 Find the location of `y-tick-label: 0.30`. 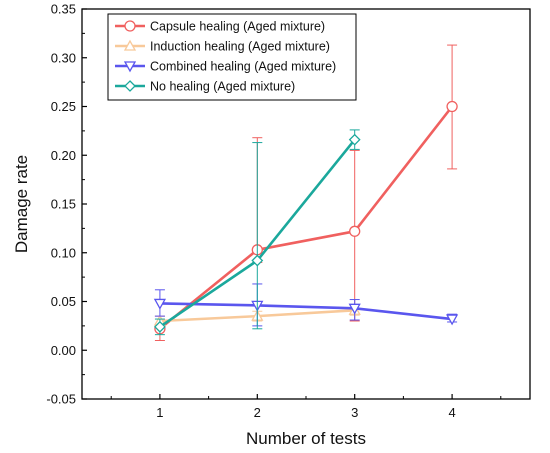

y-tick-label: 0.30 is located at coordinates (63, 57).